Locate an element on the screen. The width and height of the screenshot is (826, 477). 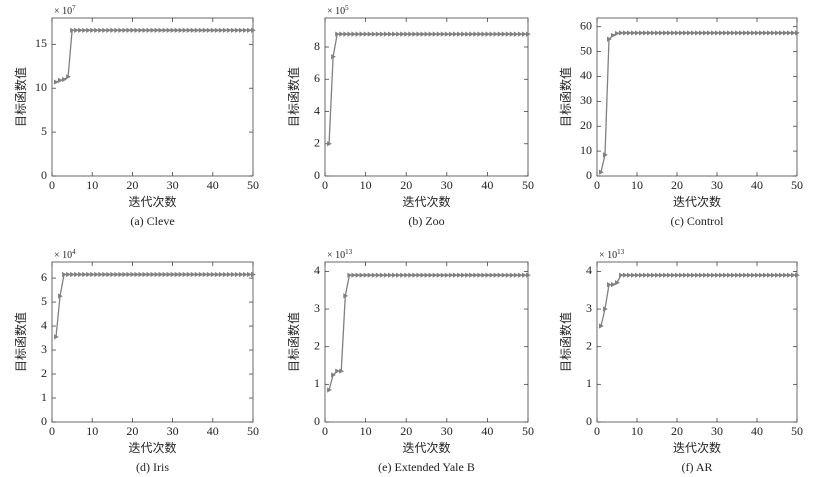
y-axis-label: 目标函数值 is located at coordinates (293, 342).